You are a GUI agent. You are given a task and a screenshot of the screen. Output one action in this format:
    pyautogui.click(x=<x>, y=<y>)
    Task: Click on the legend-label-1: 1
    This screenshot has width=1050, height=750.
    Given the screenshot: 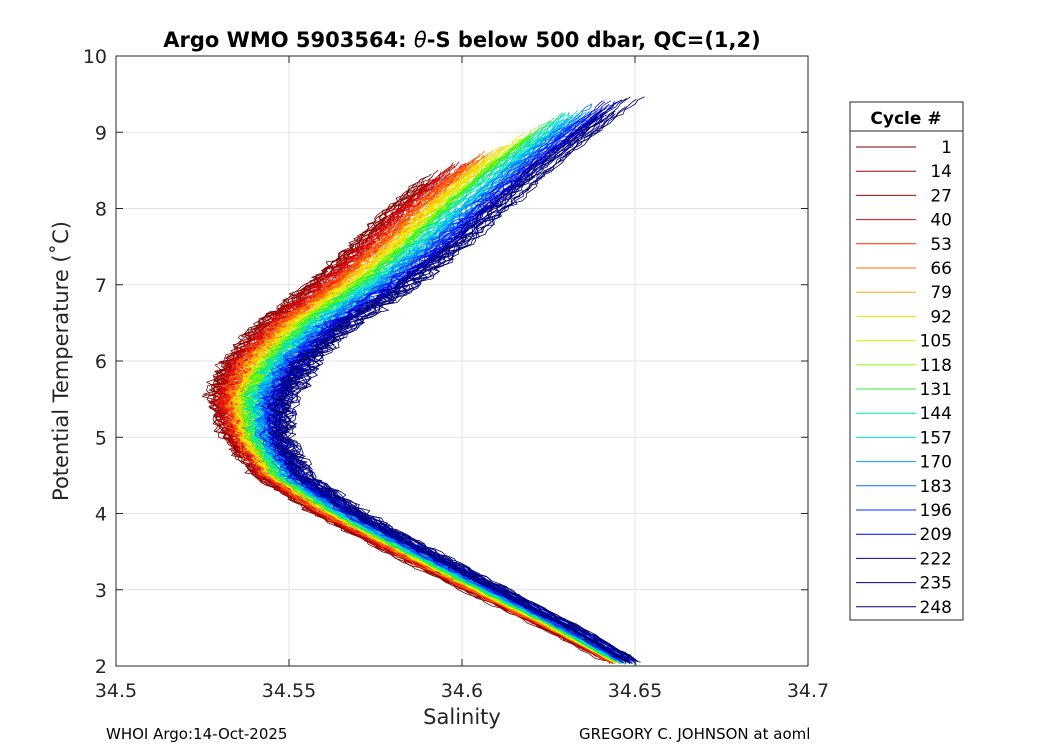 What is the action you would take?
    pyautogui.click(x=946, y=148)
    